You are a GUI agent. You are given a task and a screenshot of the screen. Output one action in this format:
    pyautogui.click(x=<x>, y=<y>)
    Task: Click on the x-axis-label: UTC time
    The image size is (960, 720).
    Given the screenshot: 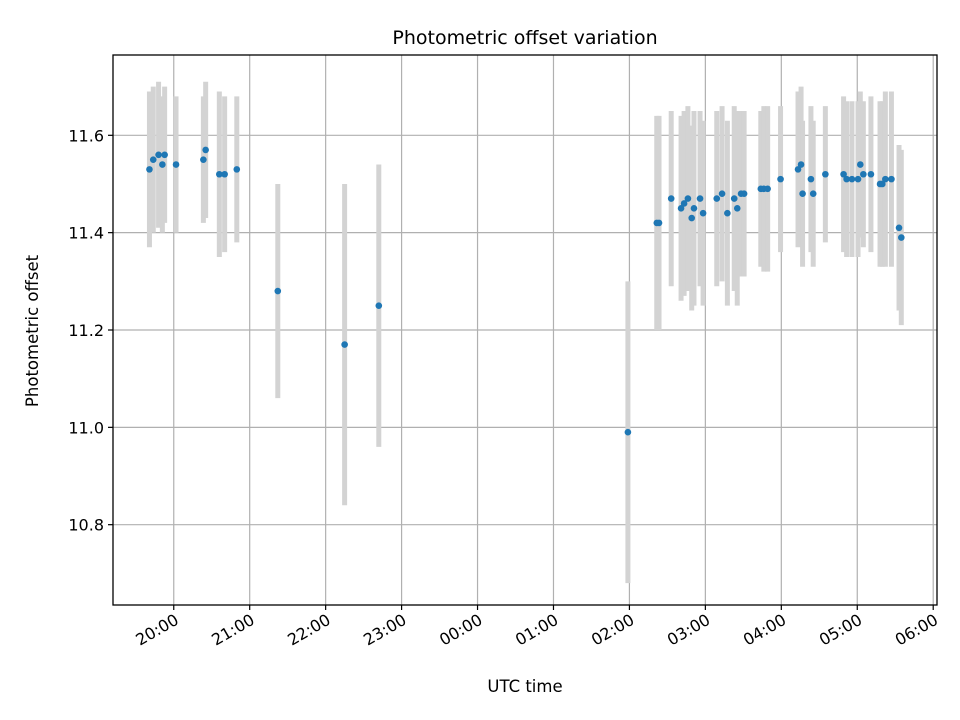 What is the action you would take?
    pyautogui.click(x=524, y=686)
    